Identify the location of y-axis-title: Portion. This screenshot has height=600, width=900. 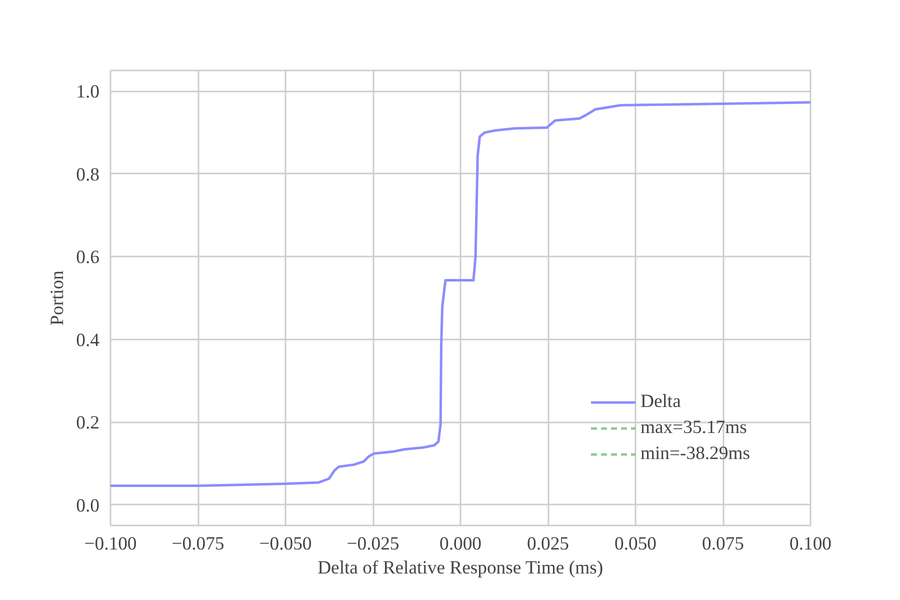
(57, 298).